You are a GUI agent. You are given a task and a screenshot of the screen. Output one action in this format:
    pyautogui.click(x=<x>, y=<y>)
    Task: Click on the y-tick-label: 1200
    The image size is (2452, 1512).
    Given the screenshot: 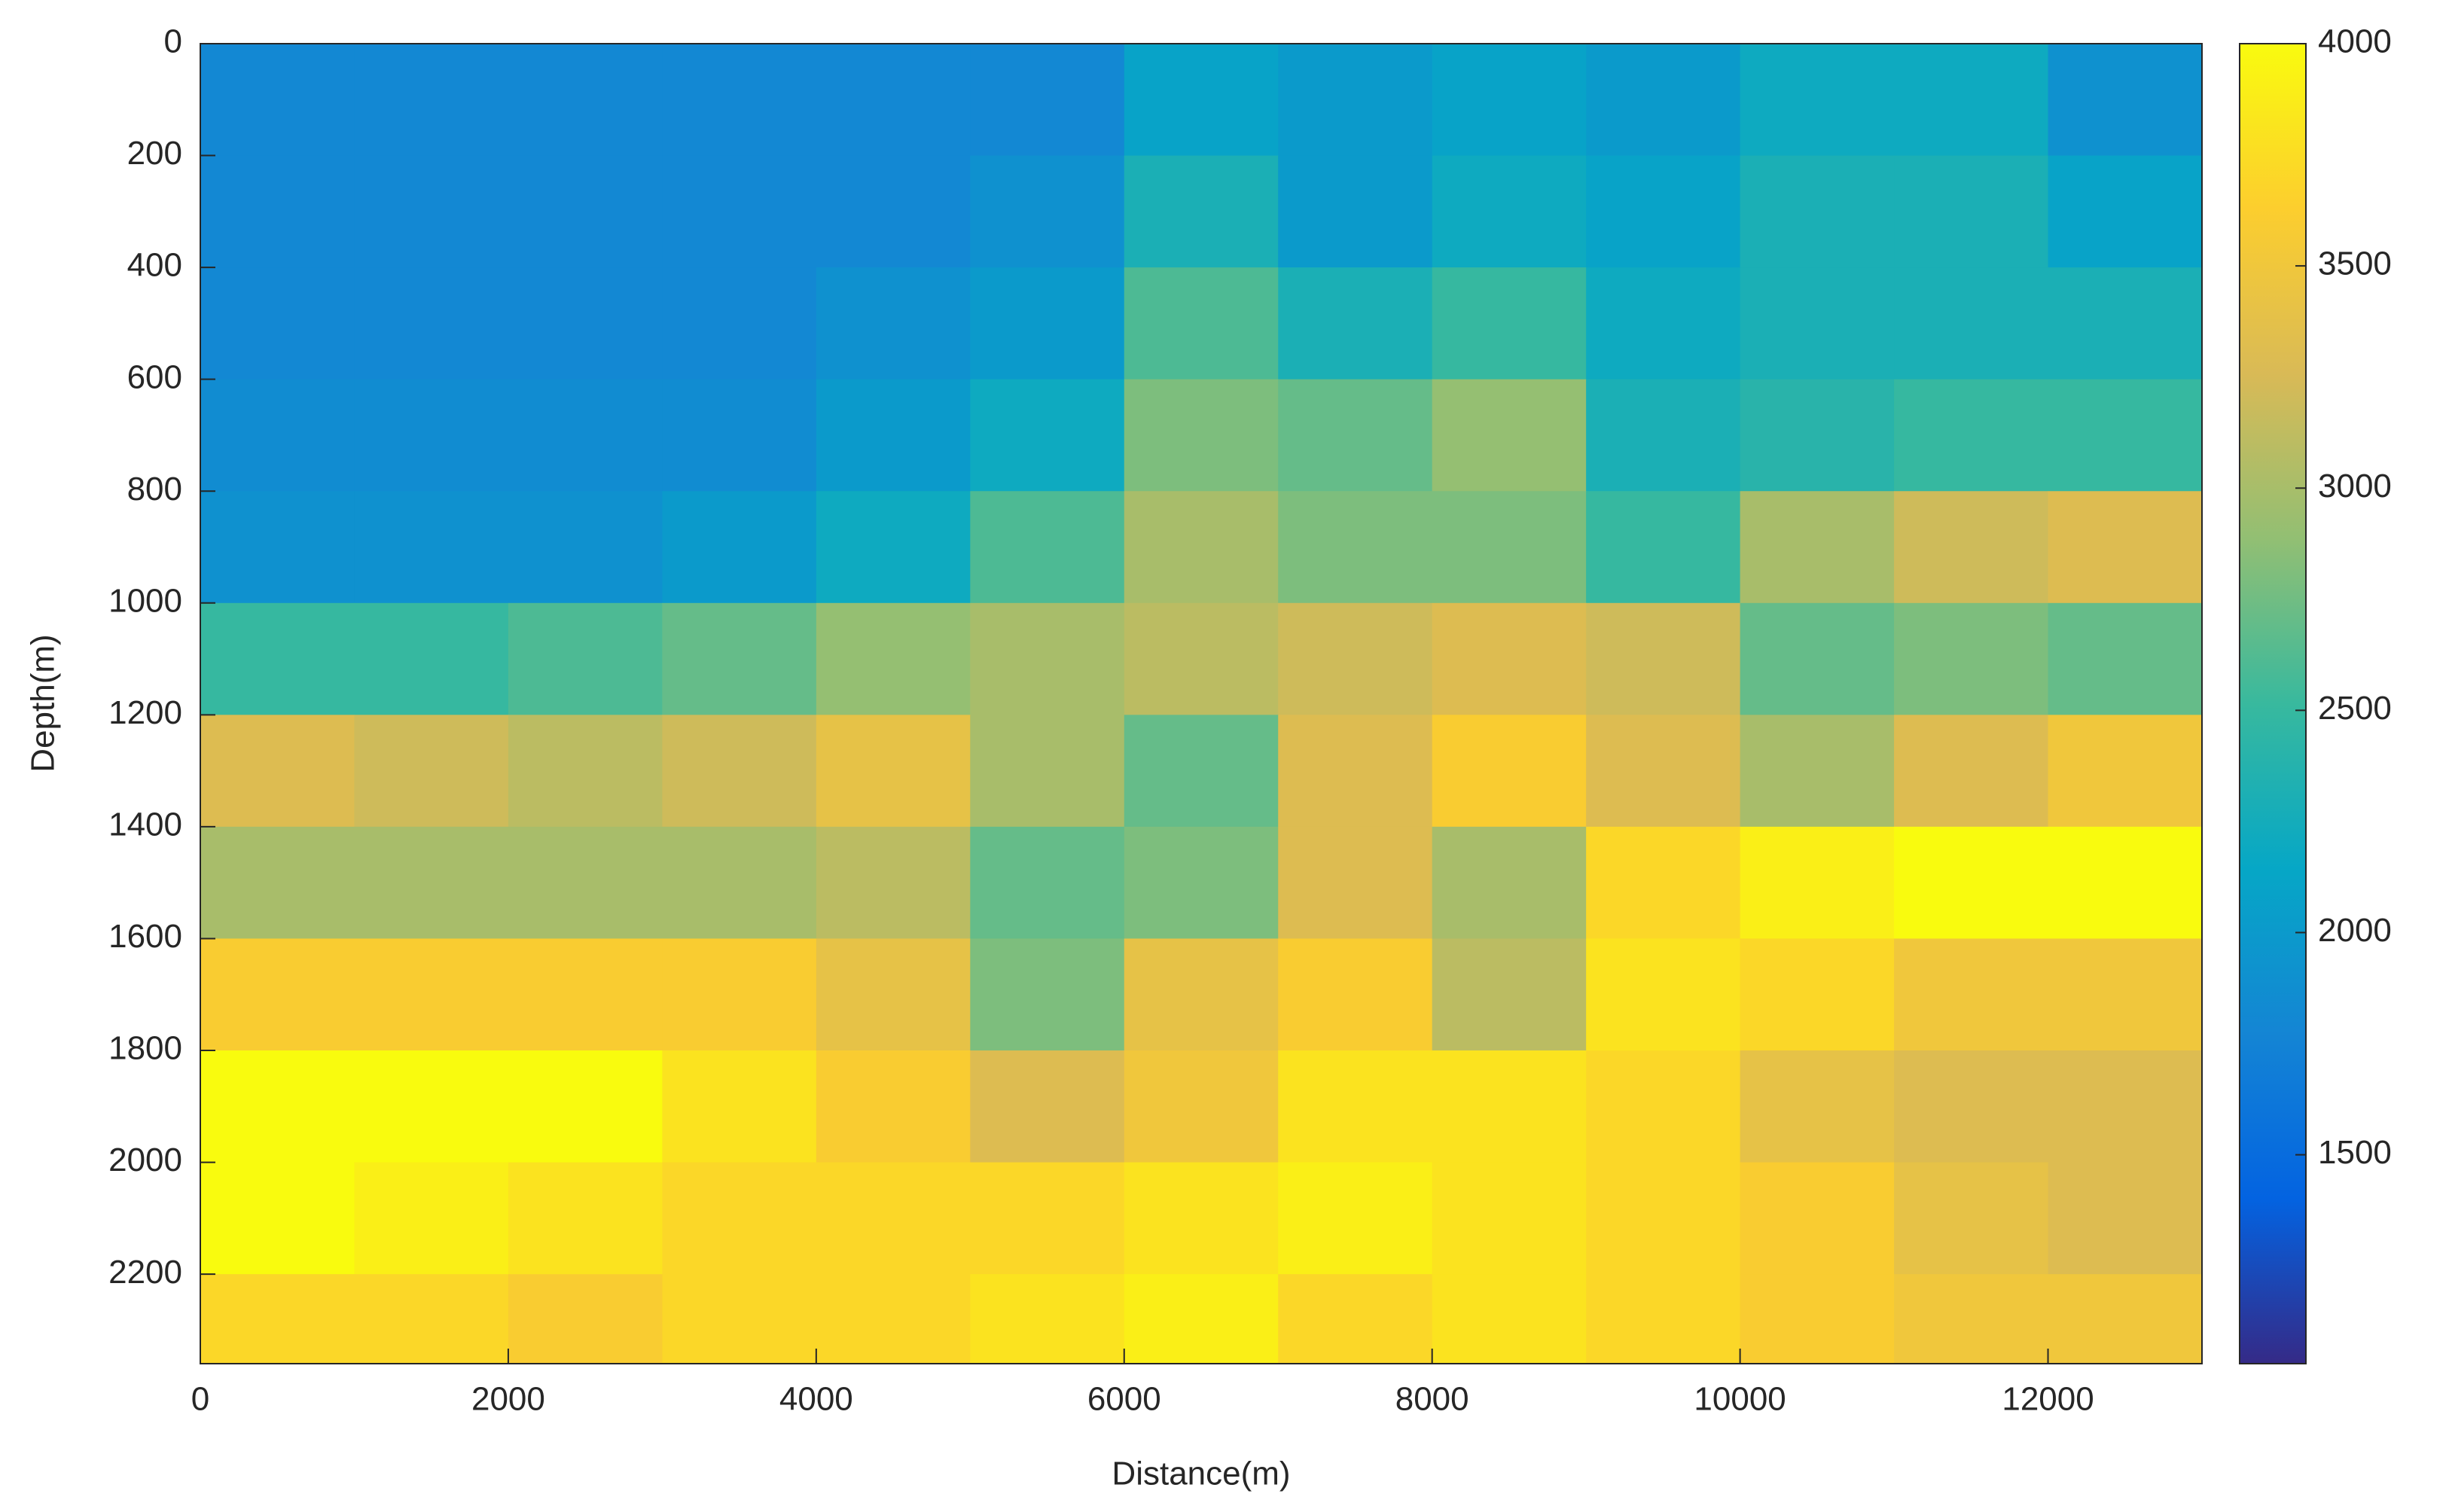 What is the action you would take?
    pyautogui.click(x=145, y=712)
    